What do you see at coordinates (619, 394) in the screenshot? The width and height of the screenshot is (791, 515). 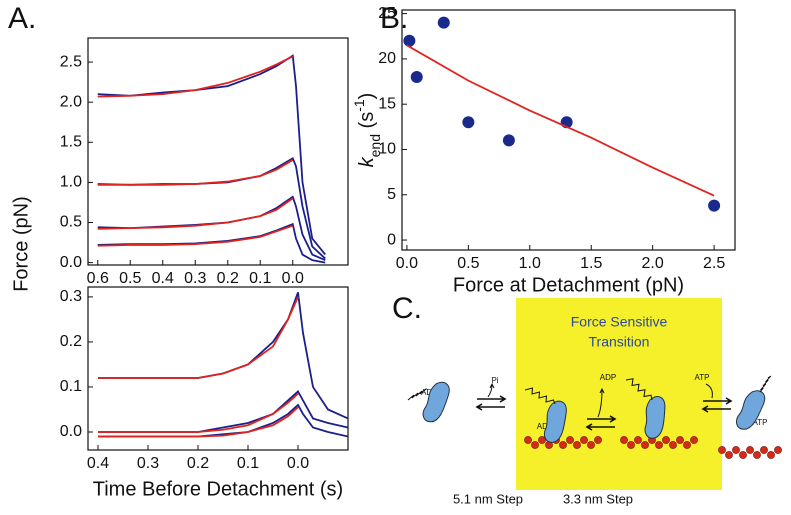 I see `transition-box` at bounding box center [619, 394].